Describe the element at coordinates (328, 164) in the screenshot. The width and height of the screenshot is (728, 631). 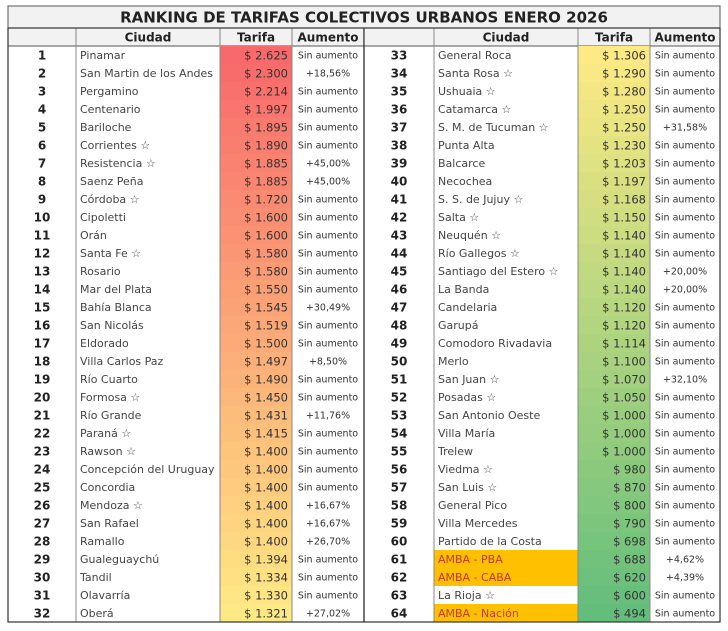
I see `aumento: +45,00%` at that location.